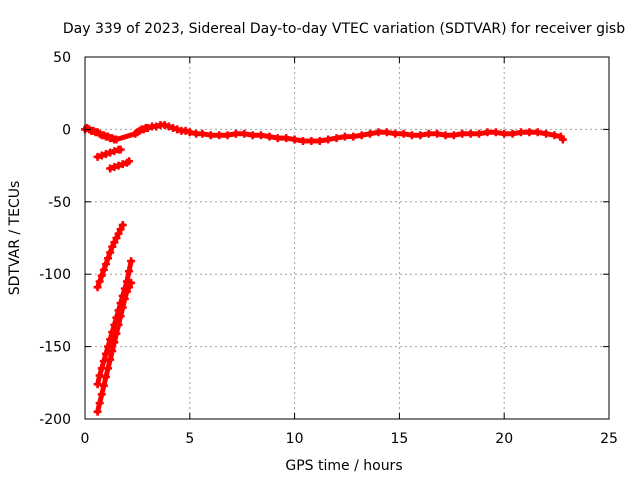  What do you see at coordinates (609, 439) in the screenshot?
I see `x-tick-label: 25` at bounding box center [609, 439].